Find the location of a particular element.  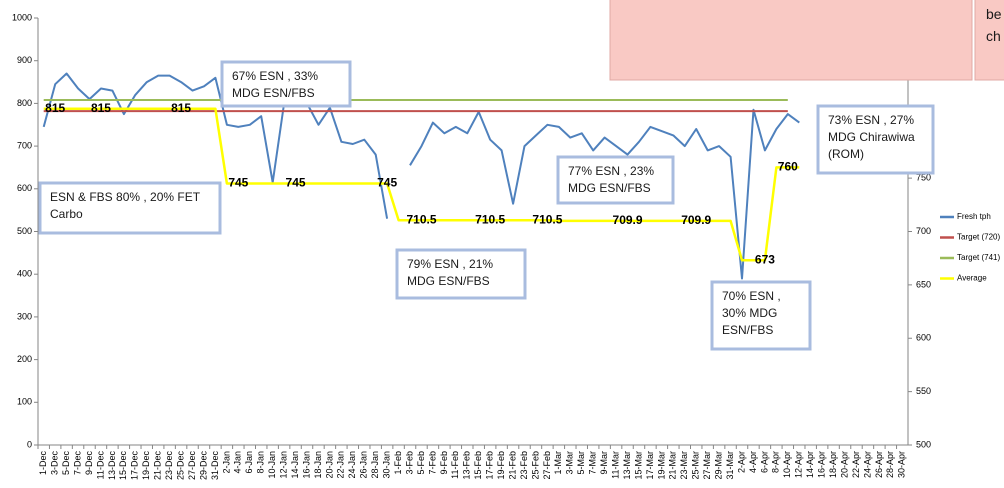

x-tick-label: 10-Apr is located at coordinates (787, 464).